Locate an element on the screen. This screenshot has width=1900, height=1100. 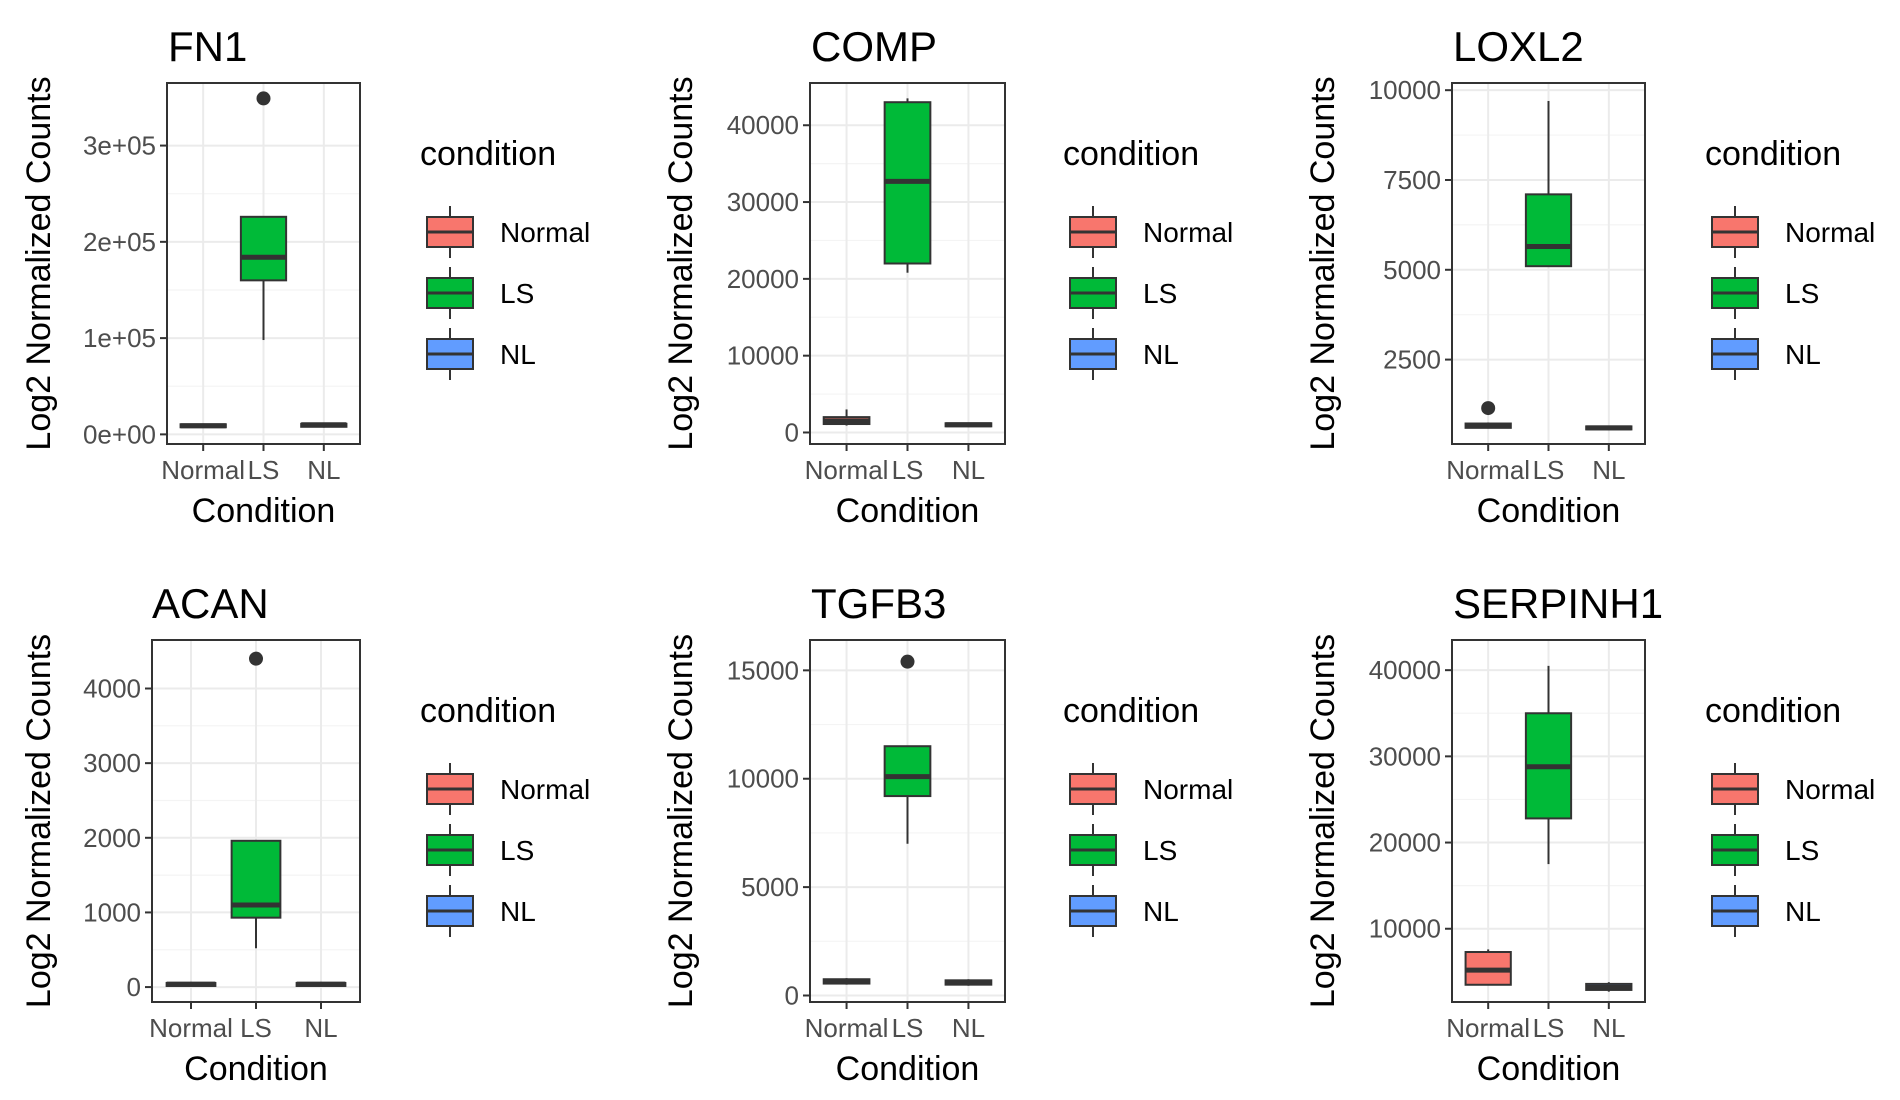
y-tick-label: 20000 is located at coordinates (763, 279).